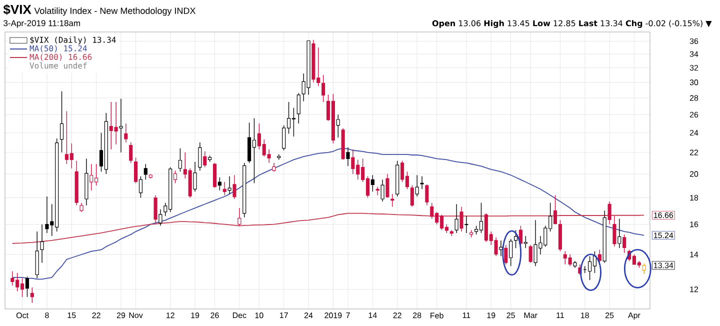 The width and height of the screenshot is (720, 326). Describe the element at coordinates (61, 57) in the screenshot. I see `legend-label: MA(200) 16.66` at that location.